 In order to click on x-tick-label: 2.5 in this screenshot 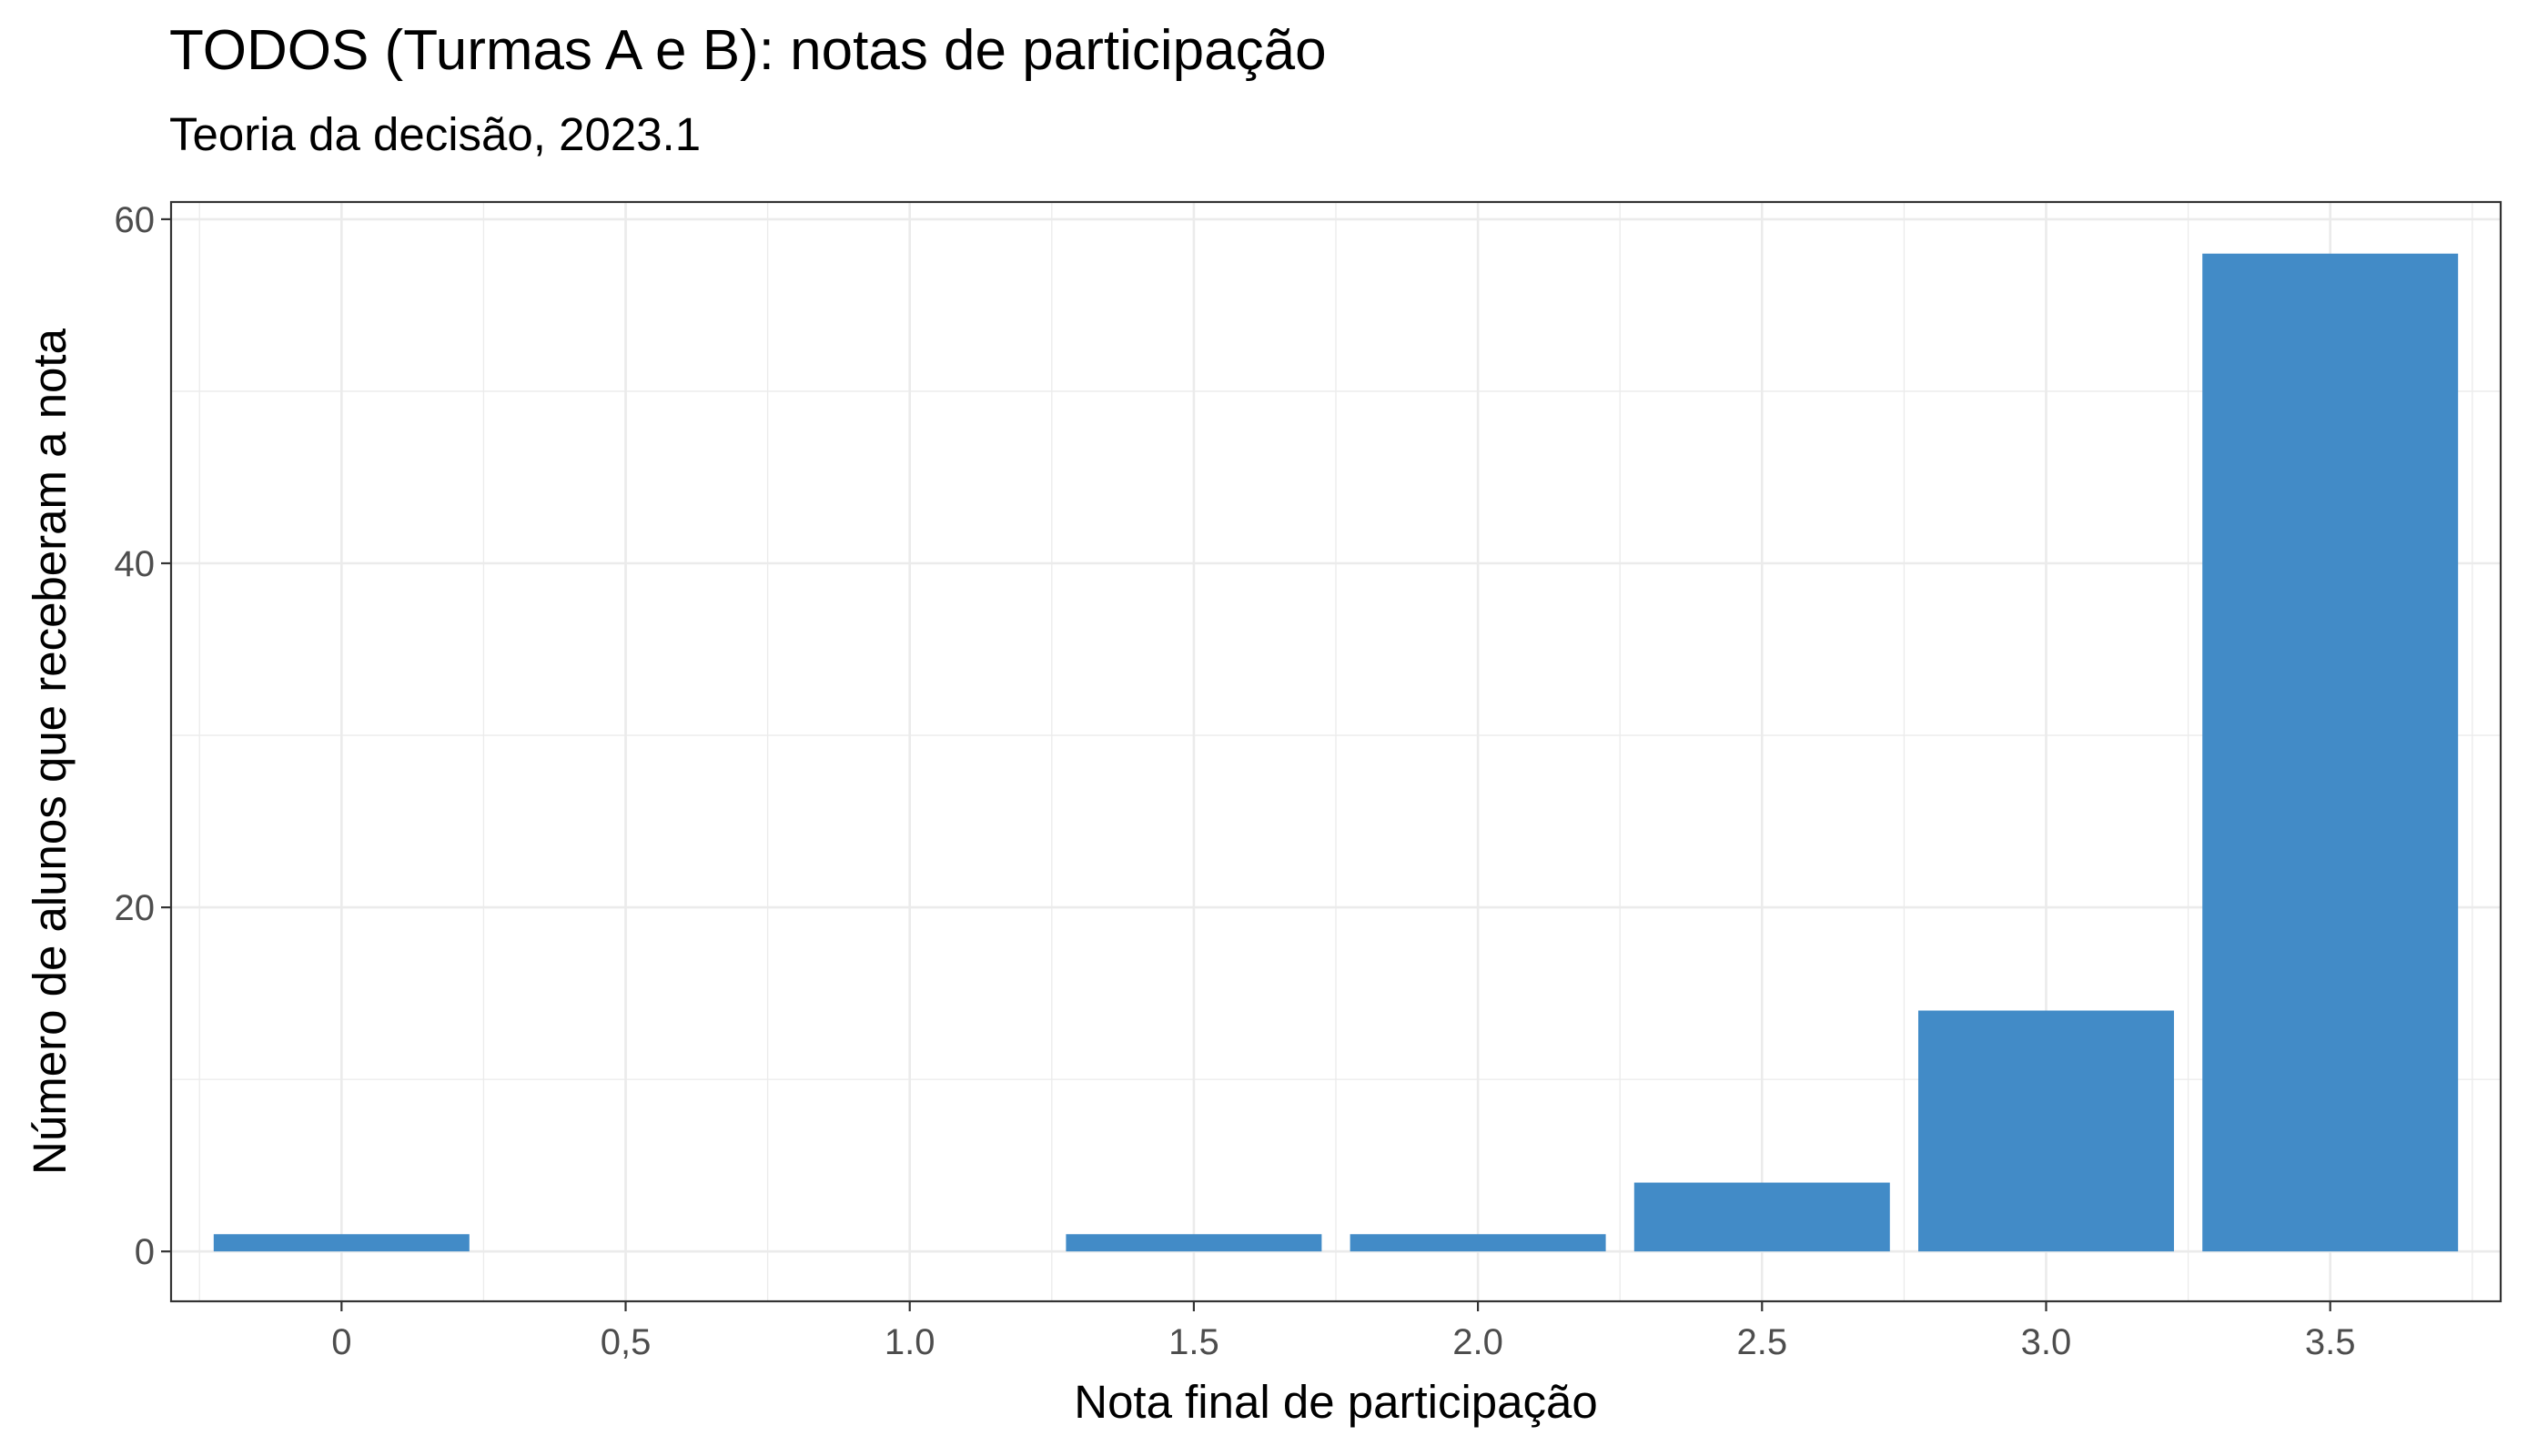, I will do `click(1762, 1342)`.